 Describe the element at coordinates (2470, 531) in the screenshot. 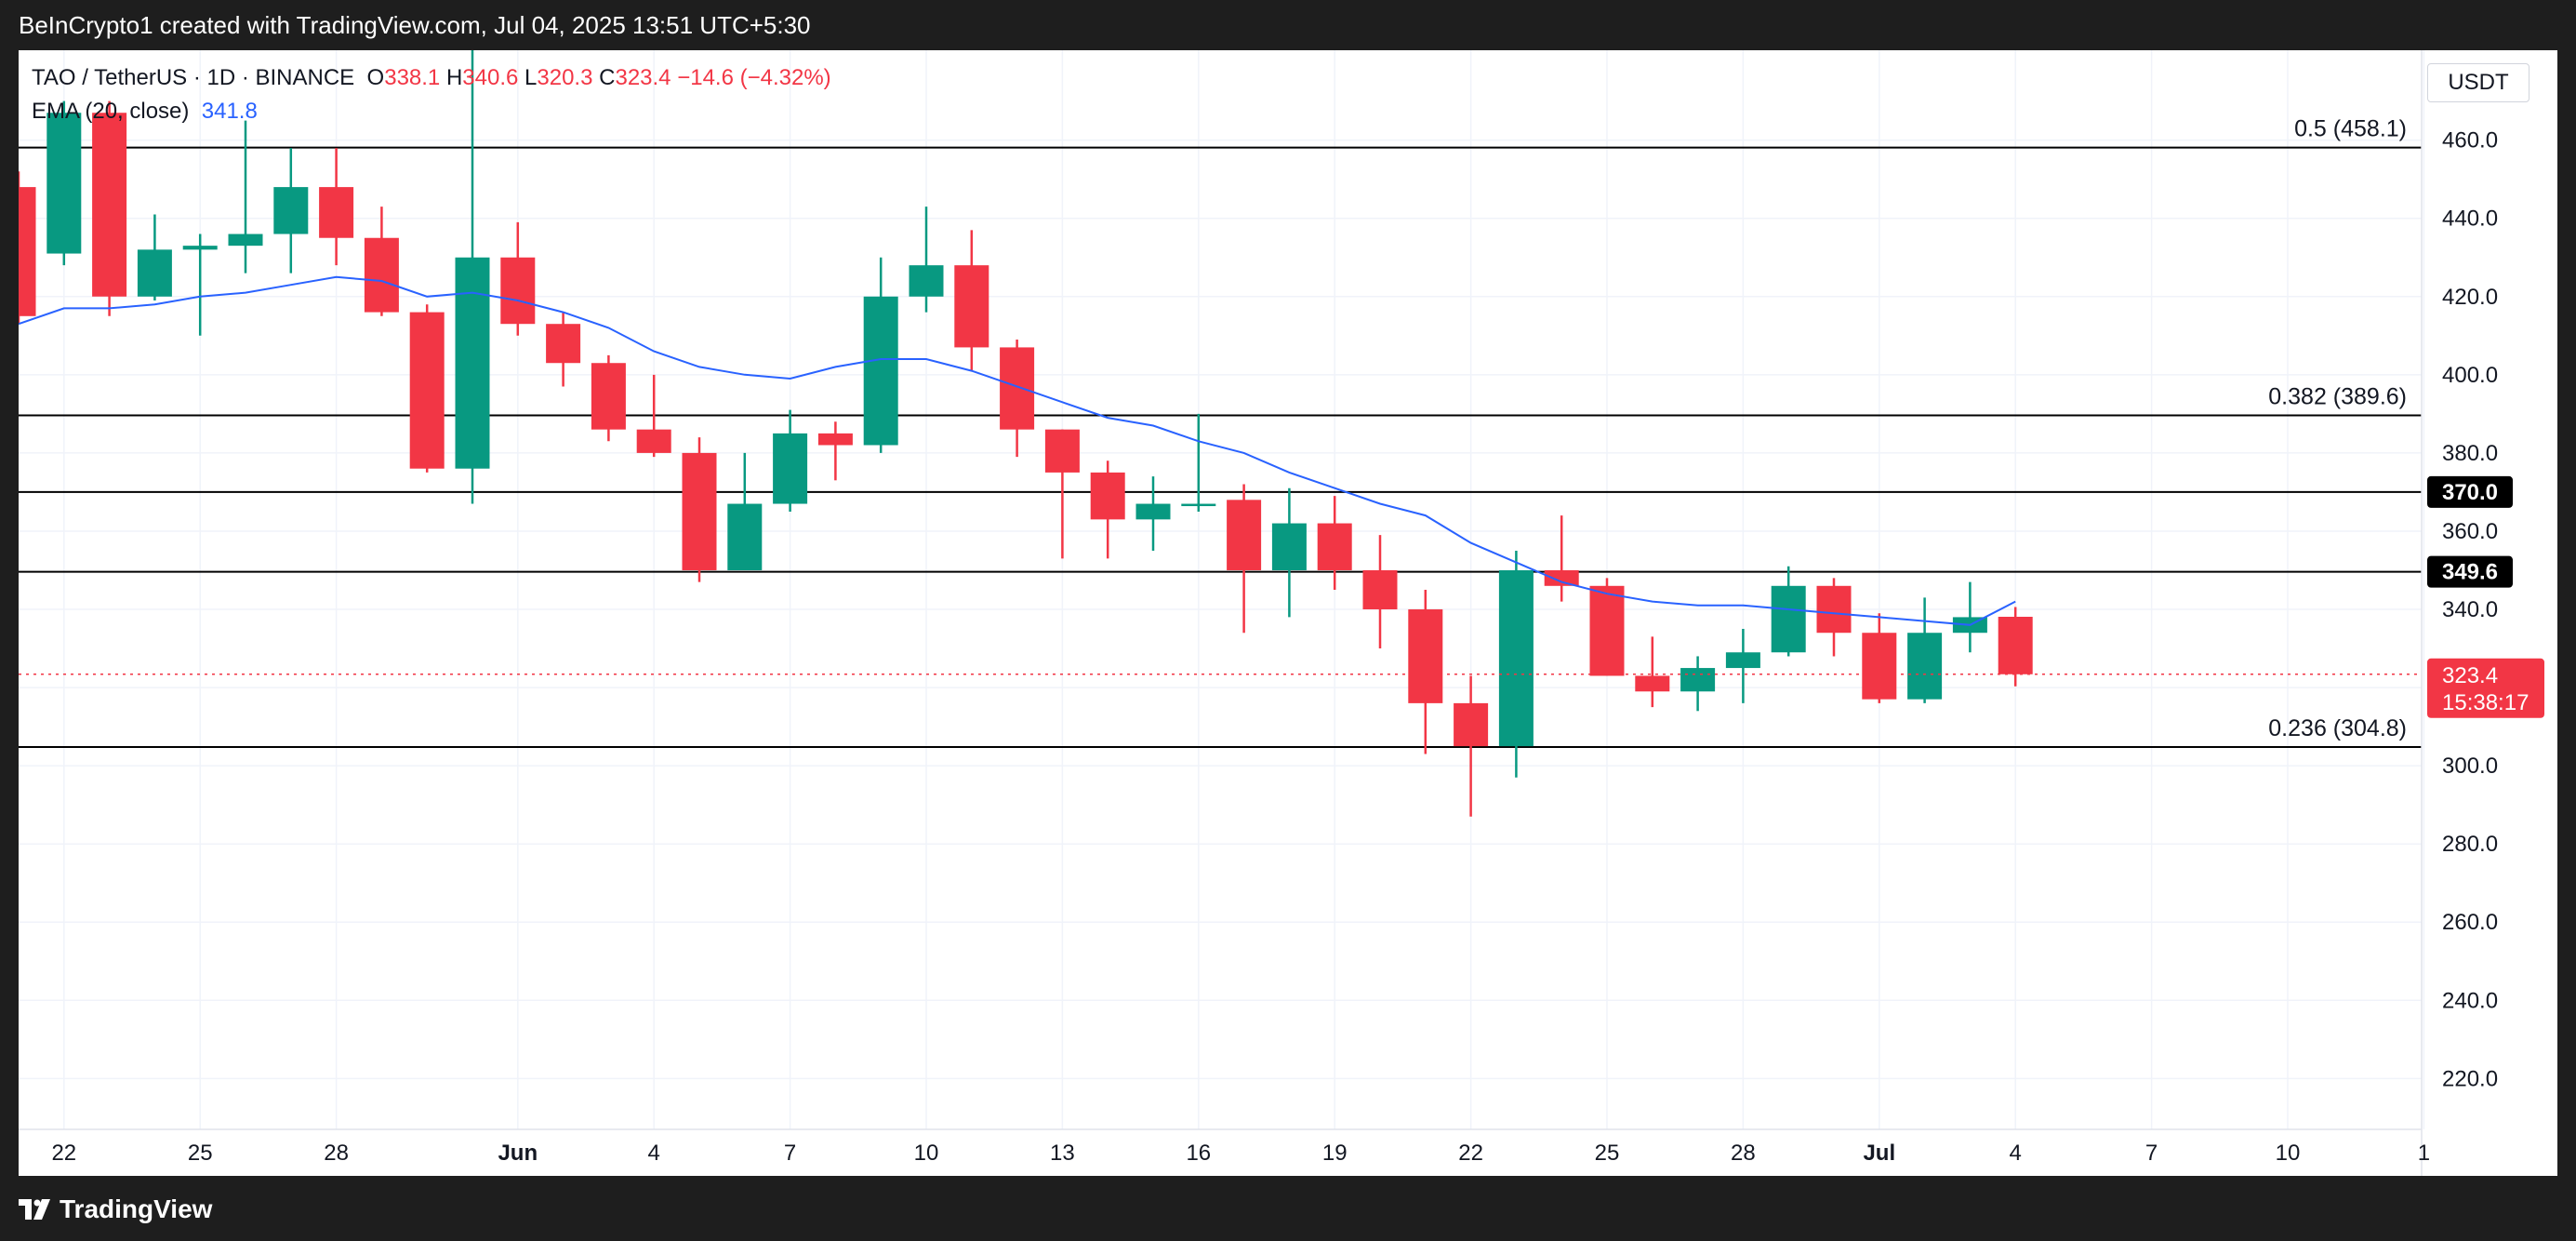

I see `y-tick-label: 360.0` at that location.